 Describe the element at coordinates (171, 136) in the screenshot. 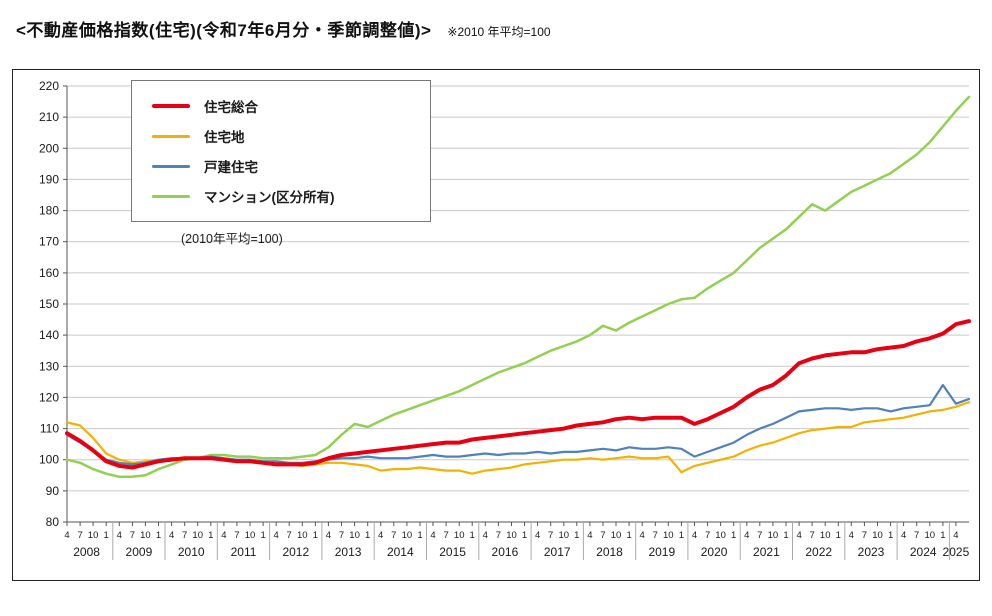

I see `legend-swatch-orange` at that location.